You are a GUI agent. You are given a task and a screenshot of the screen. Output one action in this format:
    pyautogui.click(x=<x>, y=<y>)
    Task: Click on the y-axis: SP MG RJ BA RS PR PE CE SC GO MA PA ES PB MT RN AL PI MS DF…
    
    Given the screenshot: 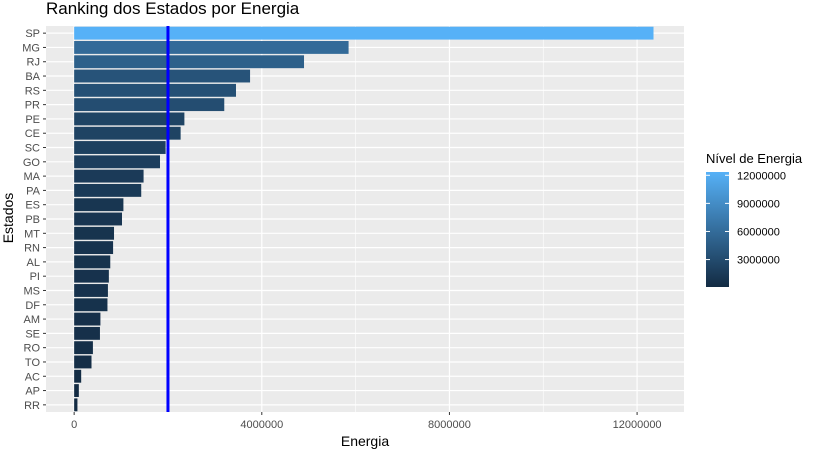 What is the action you would take?
    pyautogui.click(x=34, y=220)
    